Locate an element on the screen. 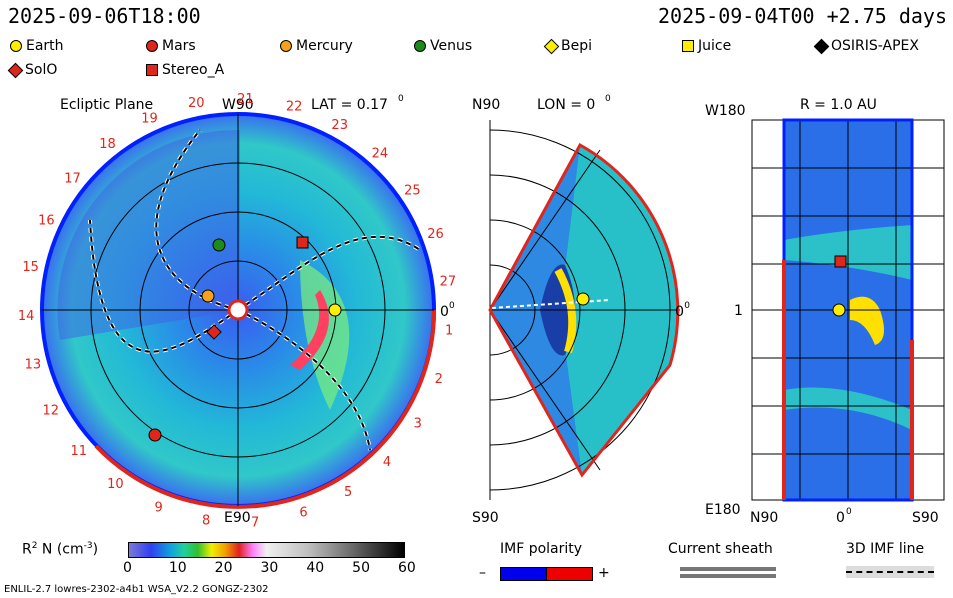 The height and width of the screenshot is (598, 953). carrington-tick-14: 14 is located at coordinates (26, 316).